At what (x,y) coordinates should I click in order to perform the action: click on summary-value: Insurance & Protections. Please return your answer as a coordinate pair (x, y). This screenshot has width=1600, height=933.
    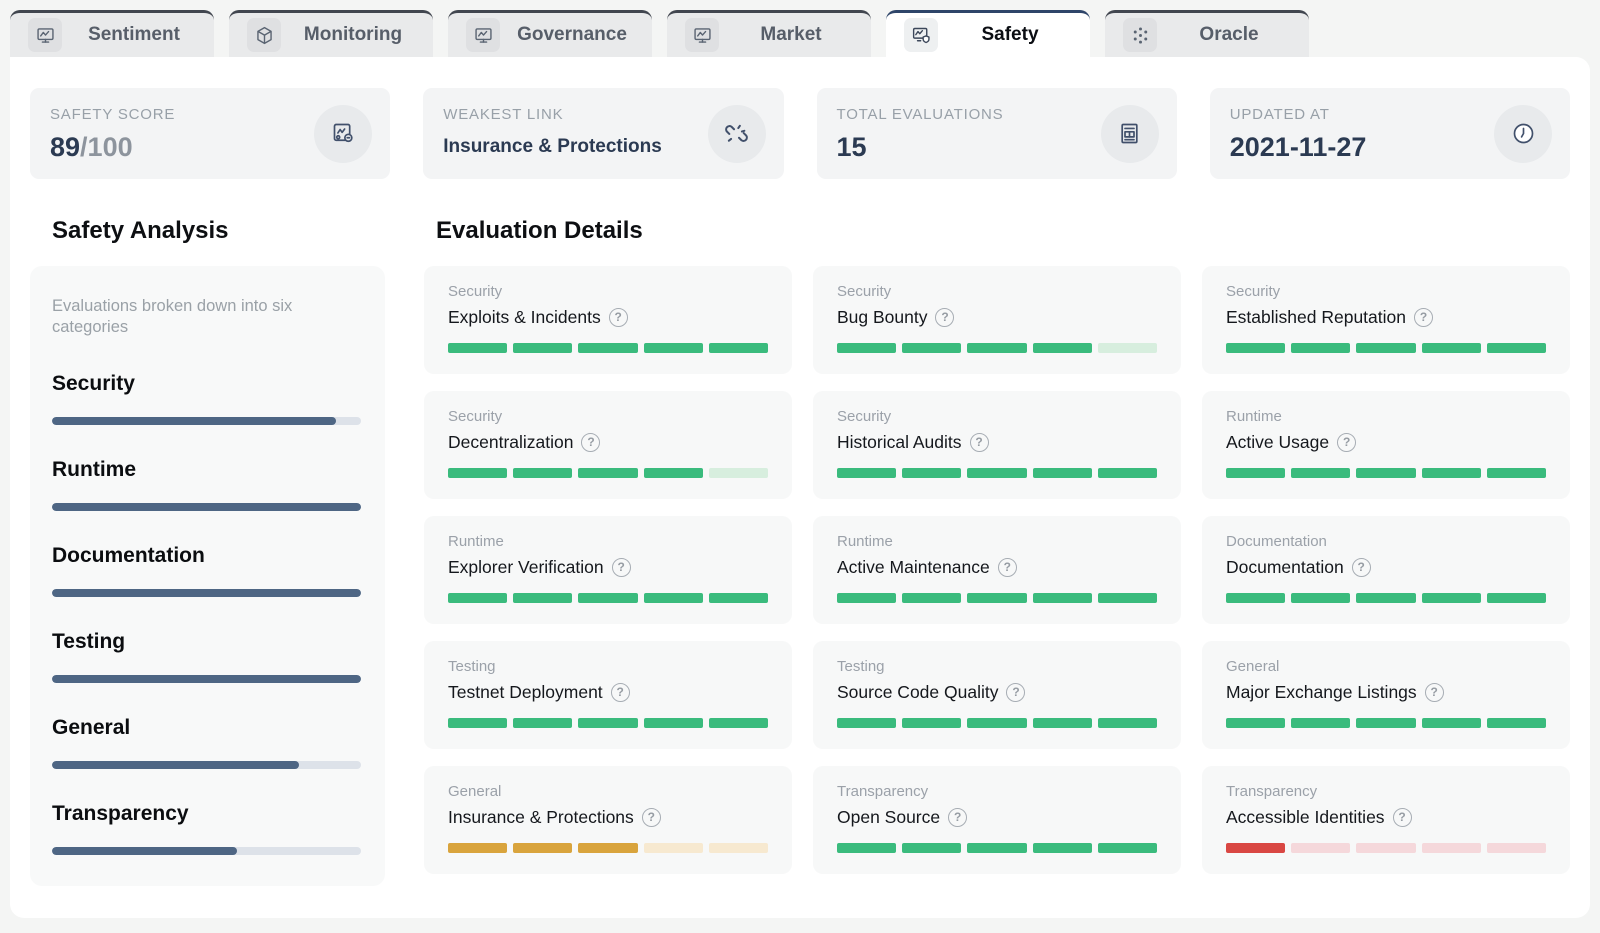
    Looking at the image, I should click on (552, 146).